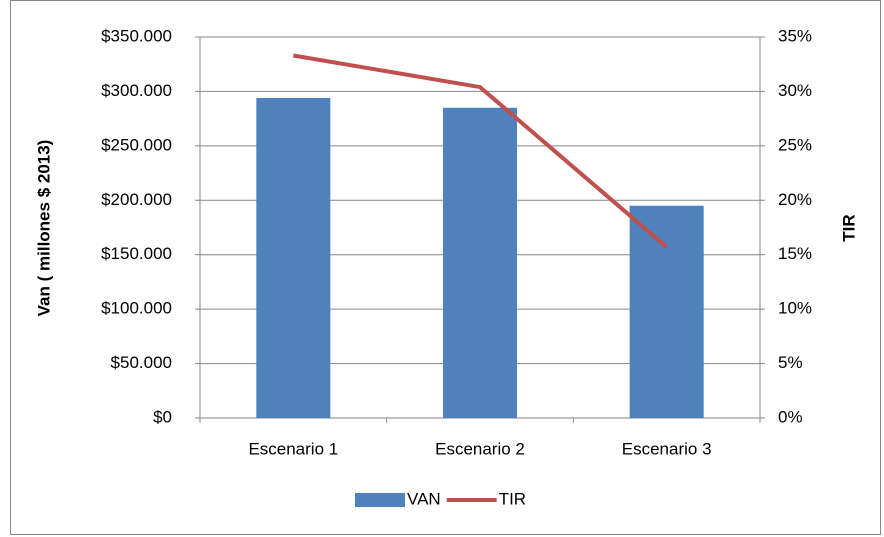 This screenshot has height=537, width=884. I want to click on y2-tick-label: 5%, so click(790, 362).